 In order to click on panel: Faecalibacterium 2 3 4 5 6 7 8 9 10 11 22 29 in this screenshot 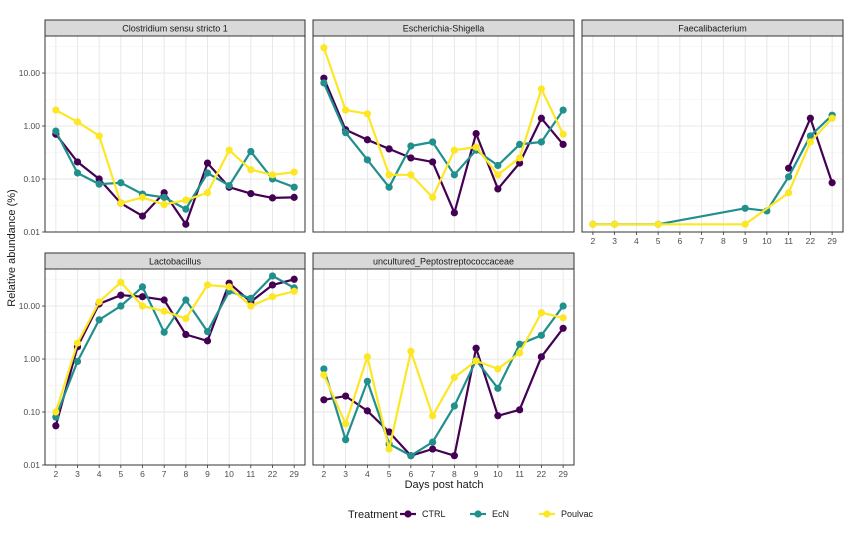, I will do `click(712, 132)`.